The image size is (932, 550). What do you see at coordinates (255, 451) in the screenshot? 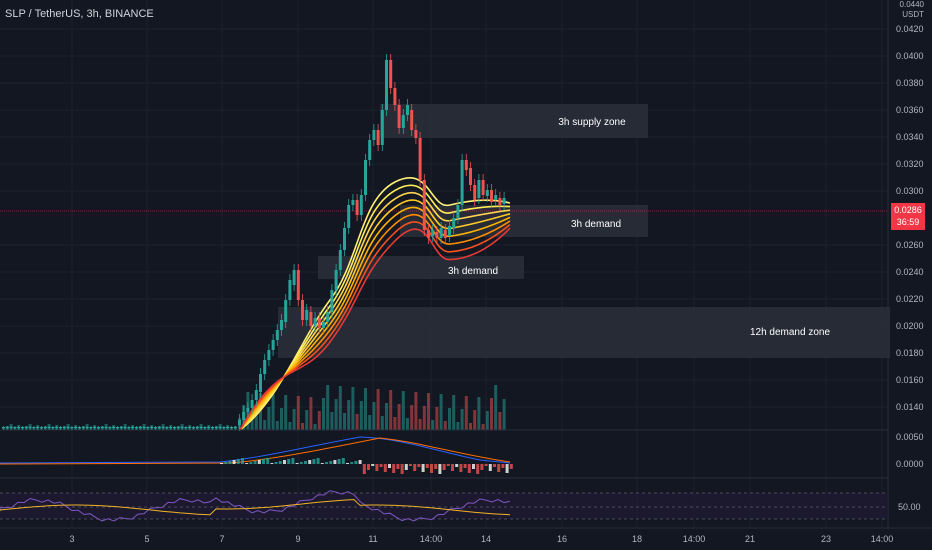
I see `signal-line` at bounding box center [255, 451].